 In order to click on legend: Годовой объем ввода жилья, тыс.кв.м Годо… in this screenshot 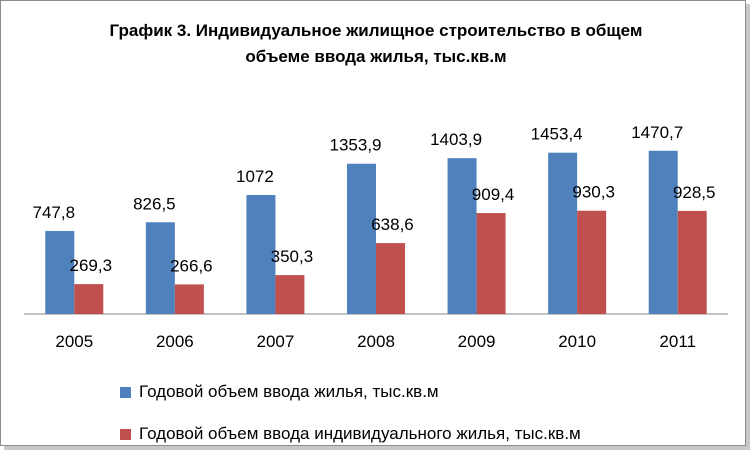, I will do `click(350, 413)`.